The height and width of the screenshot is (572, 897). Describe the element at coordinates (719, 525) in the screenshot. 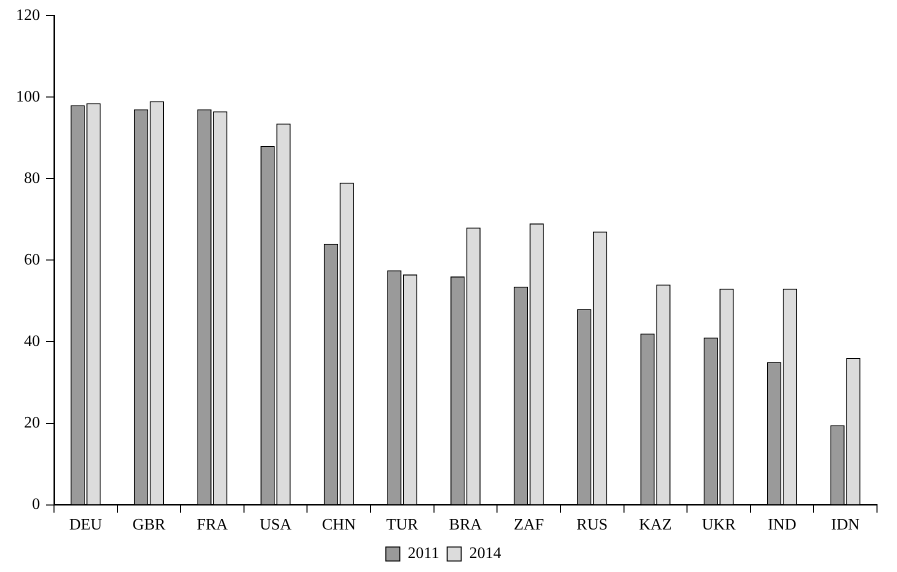

I see `x-tick-label: UKR` at that location.